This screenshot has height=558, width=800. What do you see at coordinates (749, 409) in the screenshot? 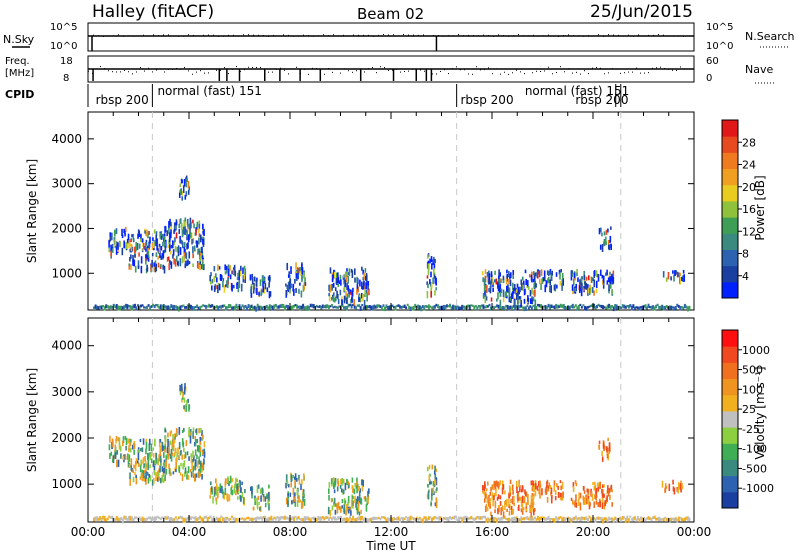
I see `colorbar-tick-label: 25` at bounding box center [749, 409].